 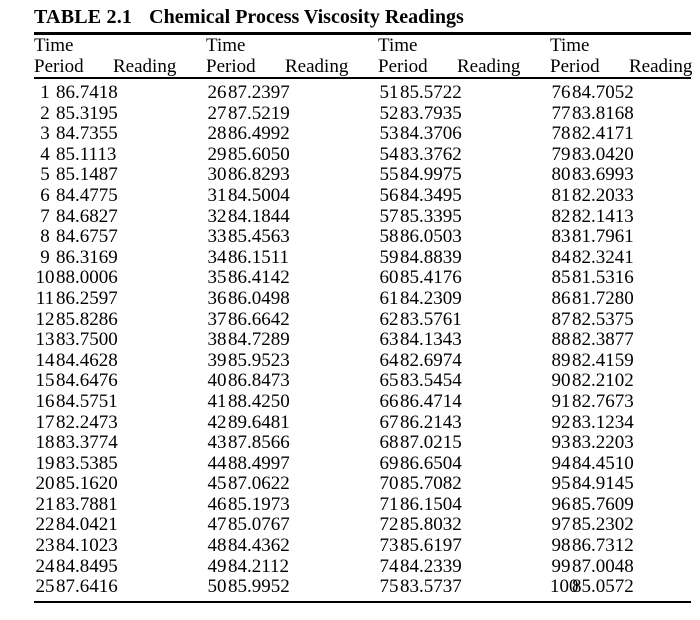 What do you see at coordinates (87, 237) in the screenshot?
I see `reading-cell: 84.6757` at bounding box center [87, 237].